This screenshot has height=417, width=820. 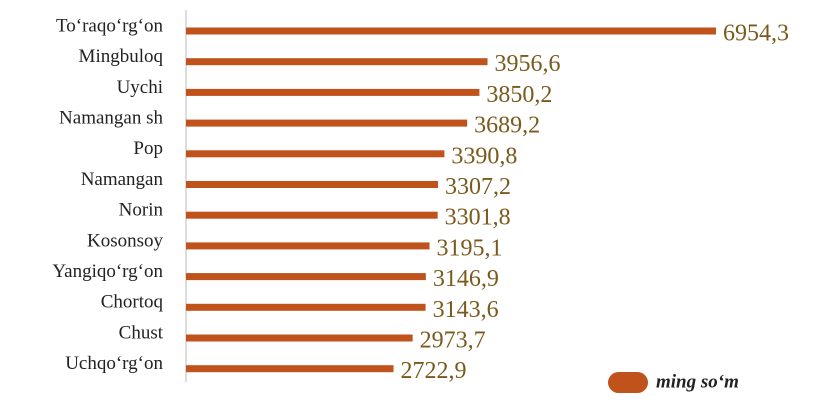 What do you see at coordinates (122, 179) in the screenshot?
I see `y-tick-label: Namangan` at bounding box center [122, 179].